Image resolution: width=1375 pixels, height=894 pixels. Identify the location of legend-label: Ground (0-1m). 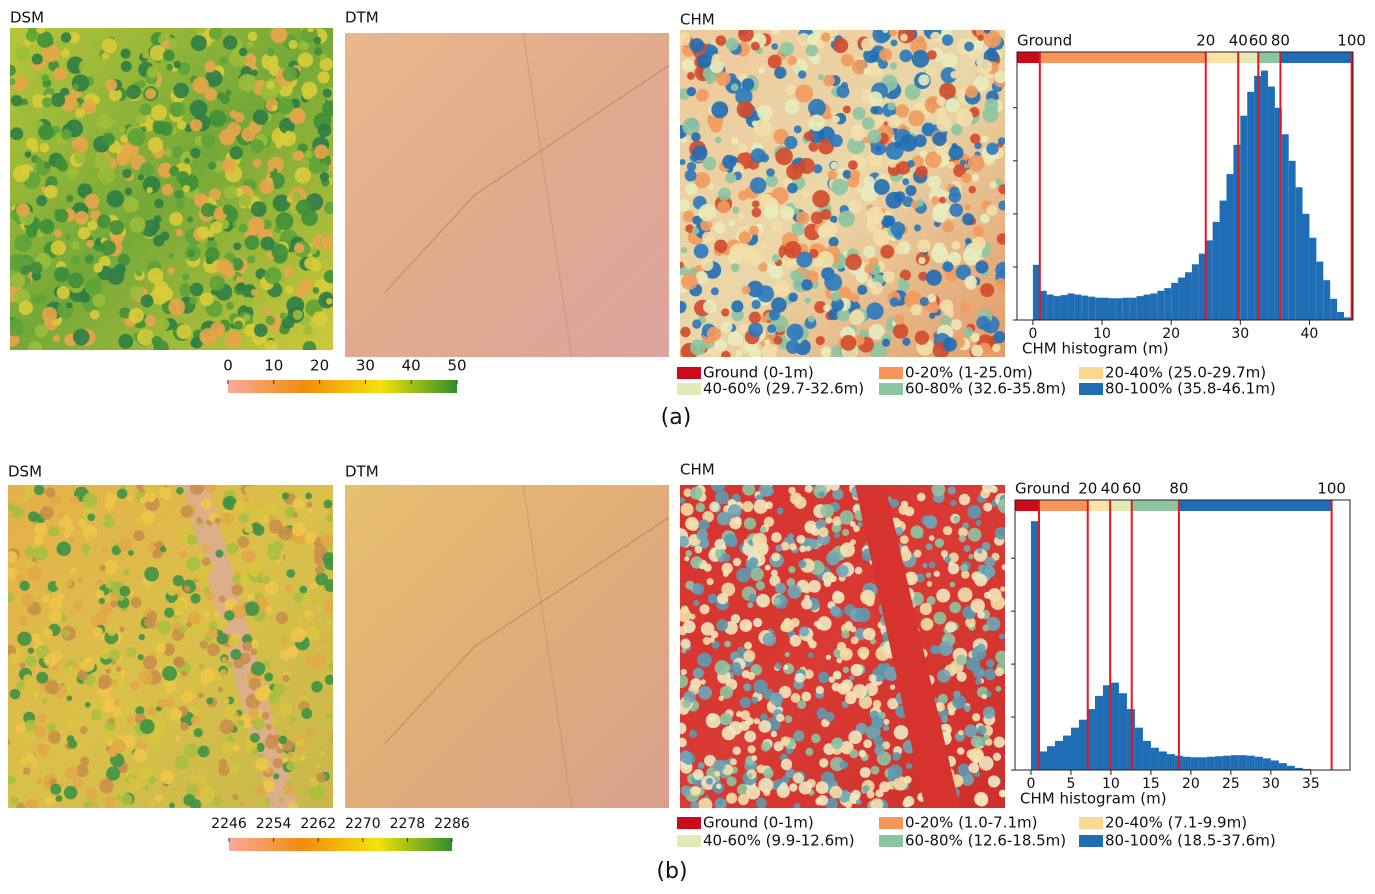
(758, 823).